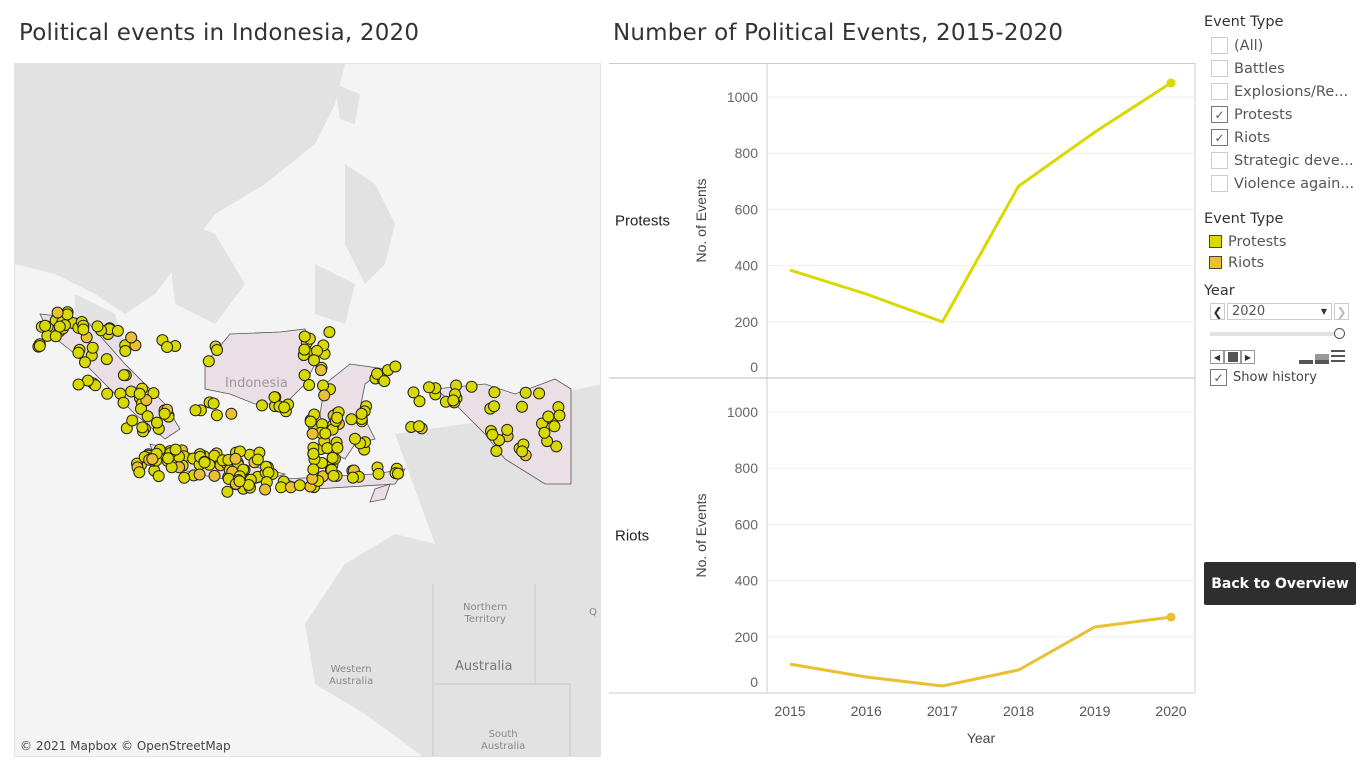 Image resolution: width=1371 pixels, height=767 pixels. I want to click on year-filter: Year ❮ 2020 ▼ ❯ ◀ ▶ ✓ Show history, so click(1279, 336).